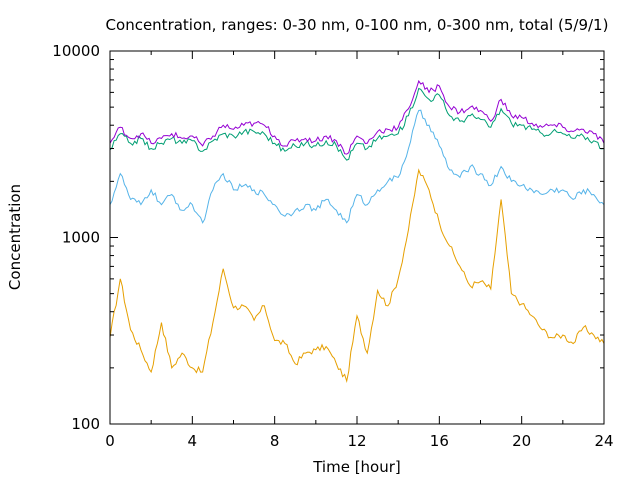 Image resolution: width=640 pixels, height=480 pixels. What do you see at coordinates (521, 441) in the screenshot?
I see `x-tick-label: 20` at bounding box center [521, 441].